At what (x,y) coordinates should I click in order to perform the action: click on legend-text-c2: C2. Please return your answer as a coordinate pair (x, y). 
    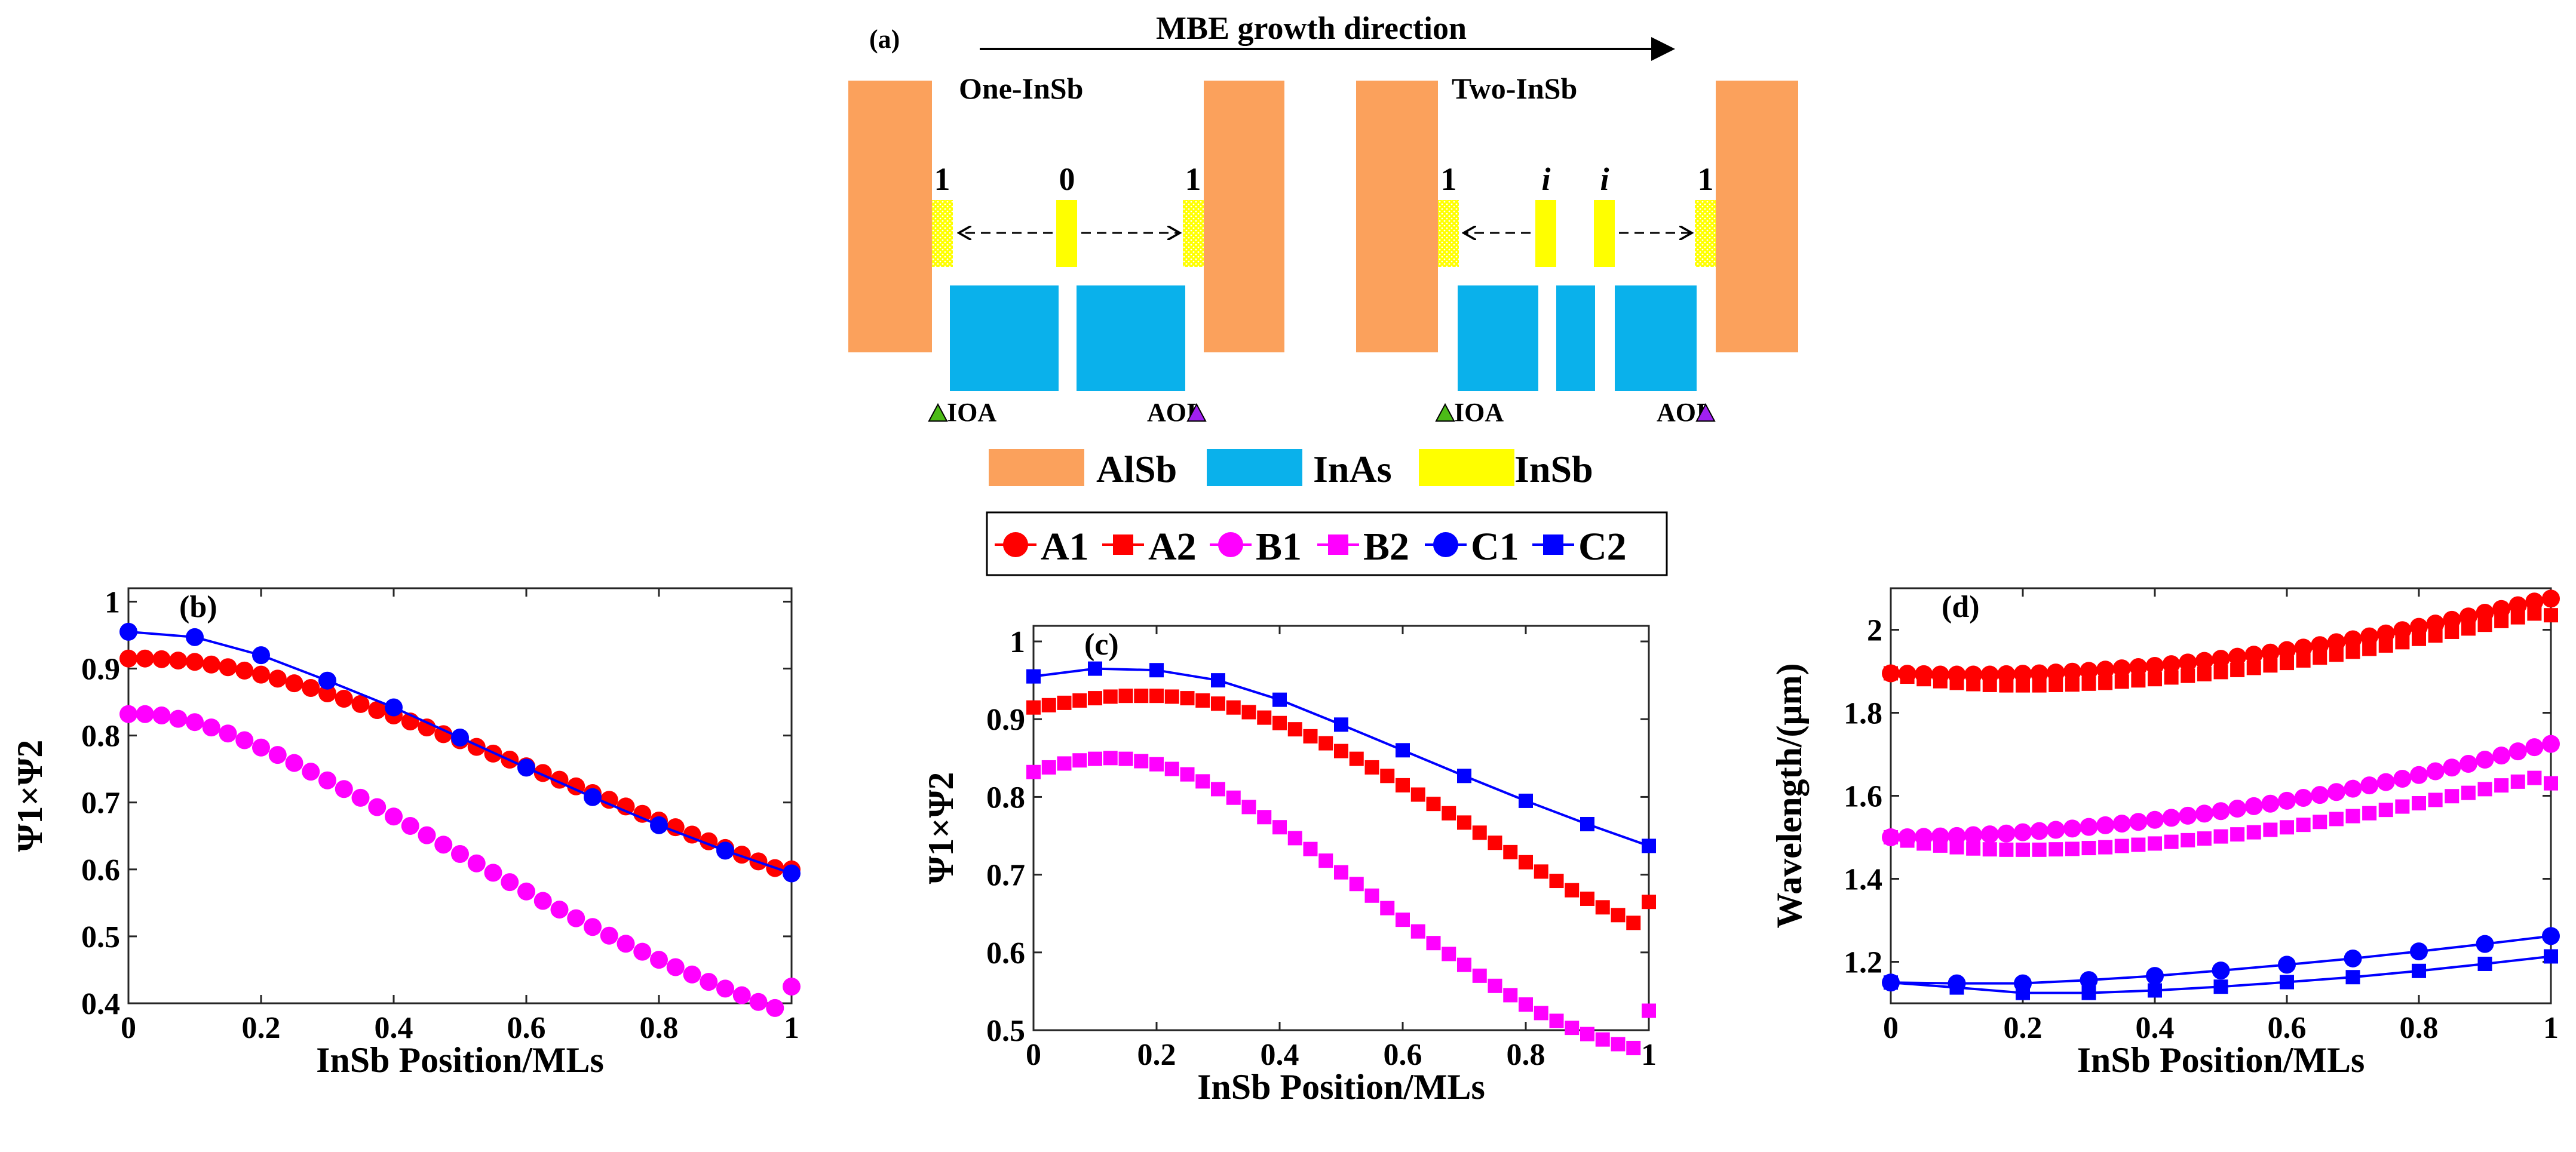
    Looking at the image, I should click on (1602, 547).